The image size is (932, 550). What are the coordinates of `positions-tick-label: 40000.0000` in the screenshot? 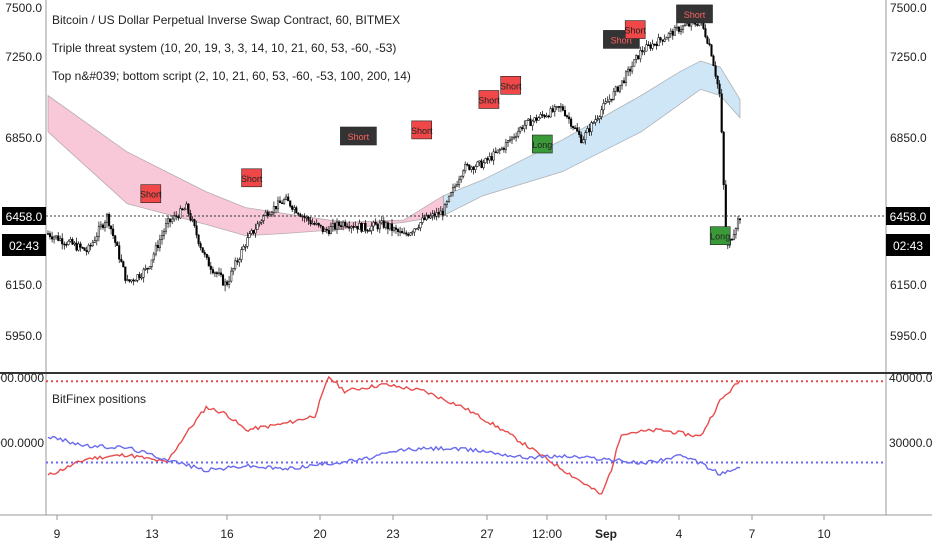 It's located at (22, 378).